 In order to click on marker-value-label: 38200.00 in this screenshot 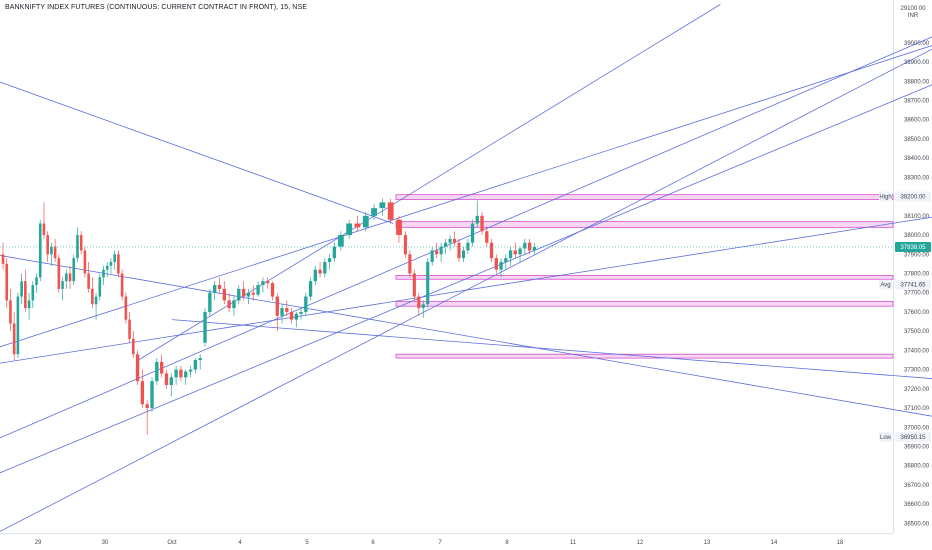, I will do `click(913, 198)`.